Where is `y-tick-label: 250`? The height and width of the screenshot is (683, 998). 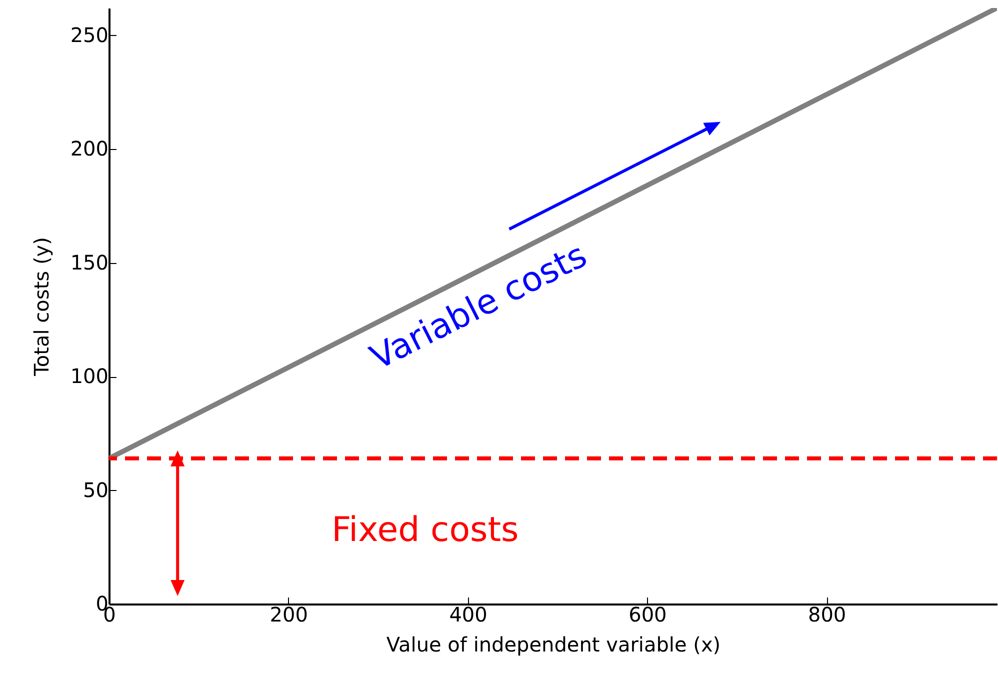
y-tick-label: 250 is located at coordinates (89, 34).